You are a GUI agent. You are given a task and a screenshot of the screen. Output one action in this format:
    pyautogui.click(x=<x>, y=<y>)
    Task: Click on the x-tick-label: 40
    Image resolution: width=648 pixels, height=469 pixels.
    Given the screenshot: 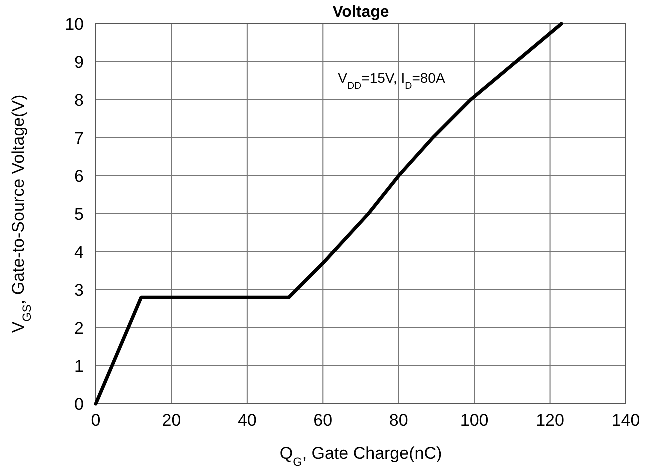 What is the action you would take?
    pyautogui.click(x=247, y=420)
    